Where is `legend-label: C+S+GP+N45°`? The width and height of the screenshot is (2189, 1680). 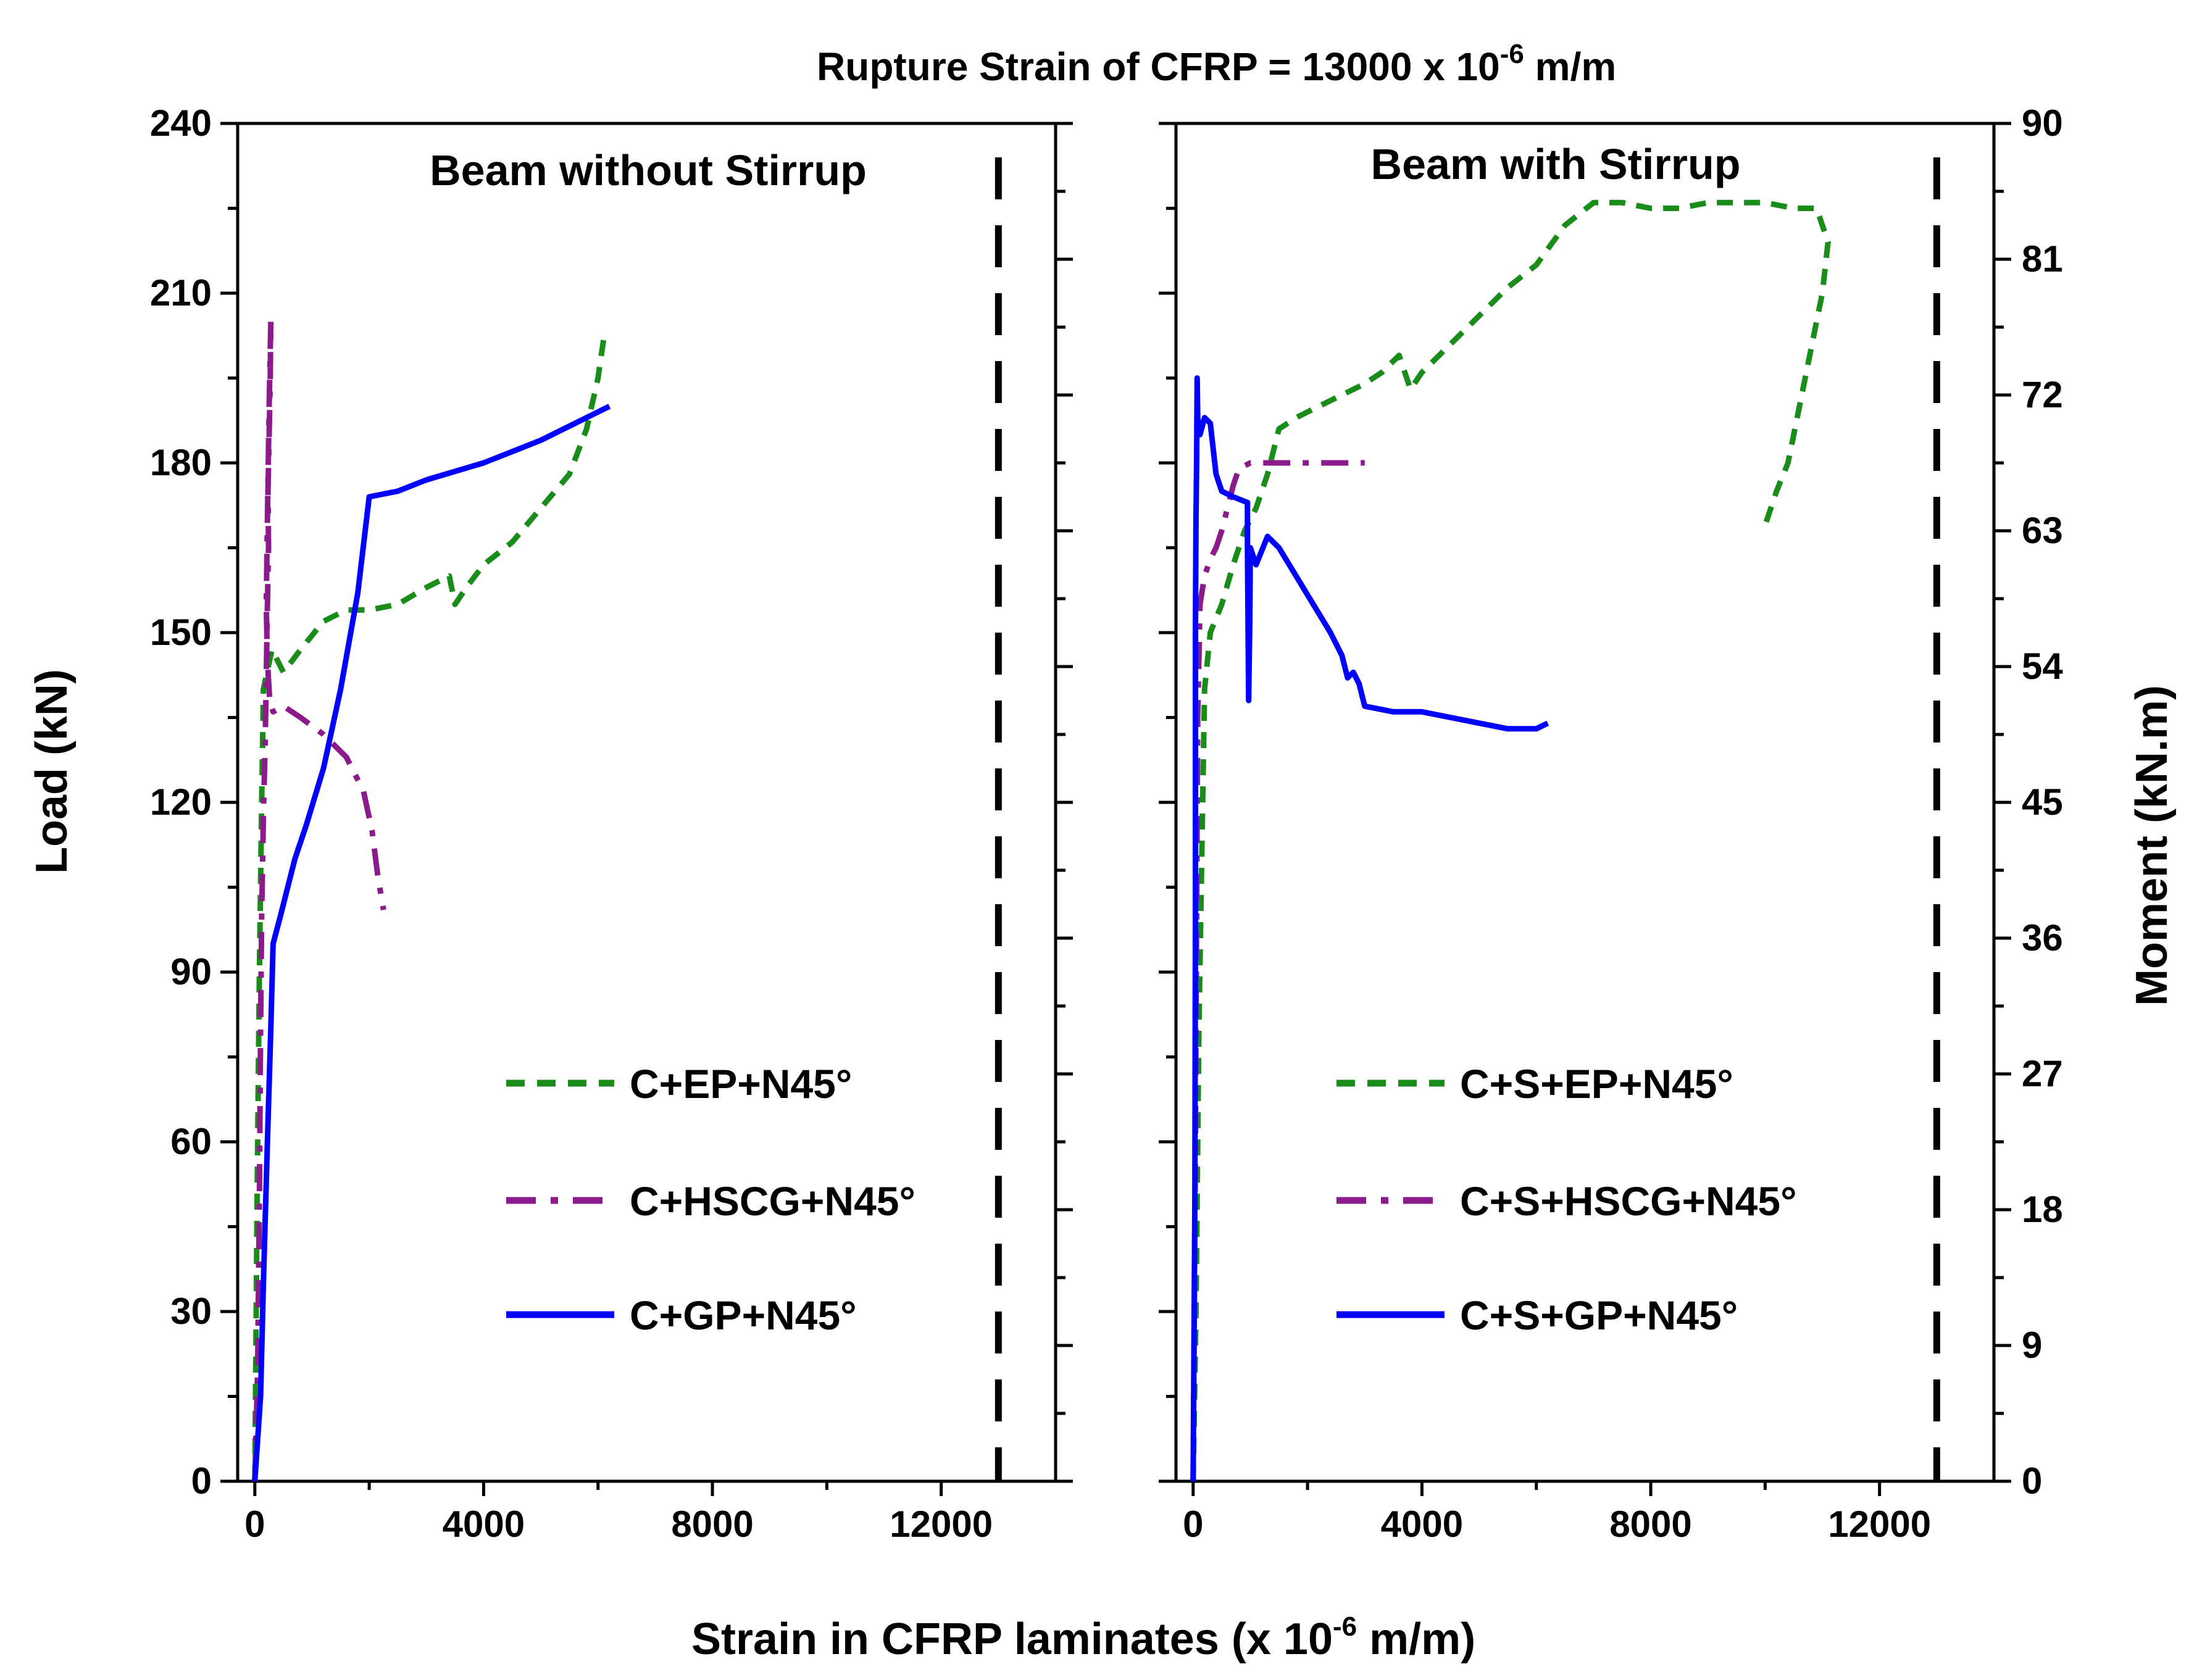
legend-label: C+S+GP+N45° is located at coordinates (1599, 1315).